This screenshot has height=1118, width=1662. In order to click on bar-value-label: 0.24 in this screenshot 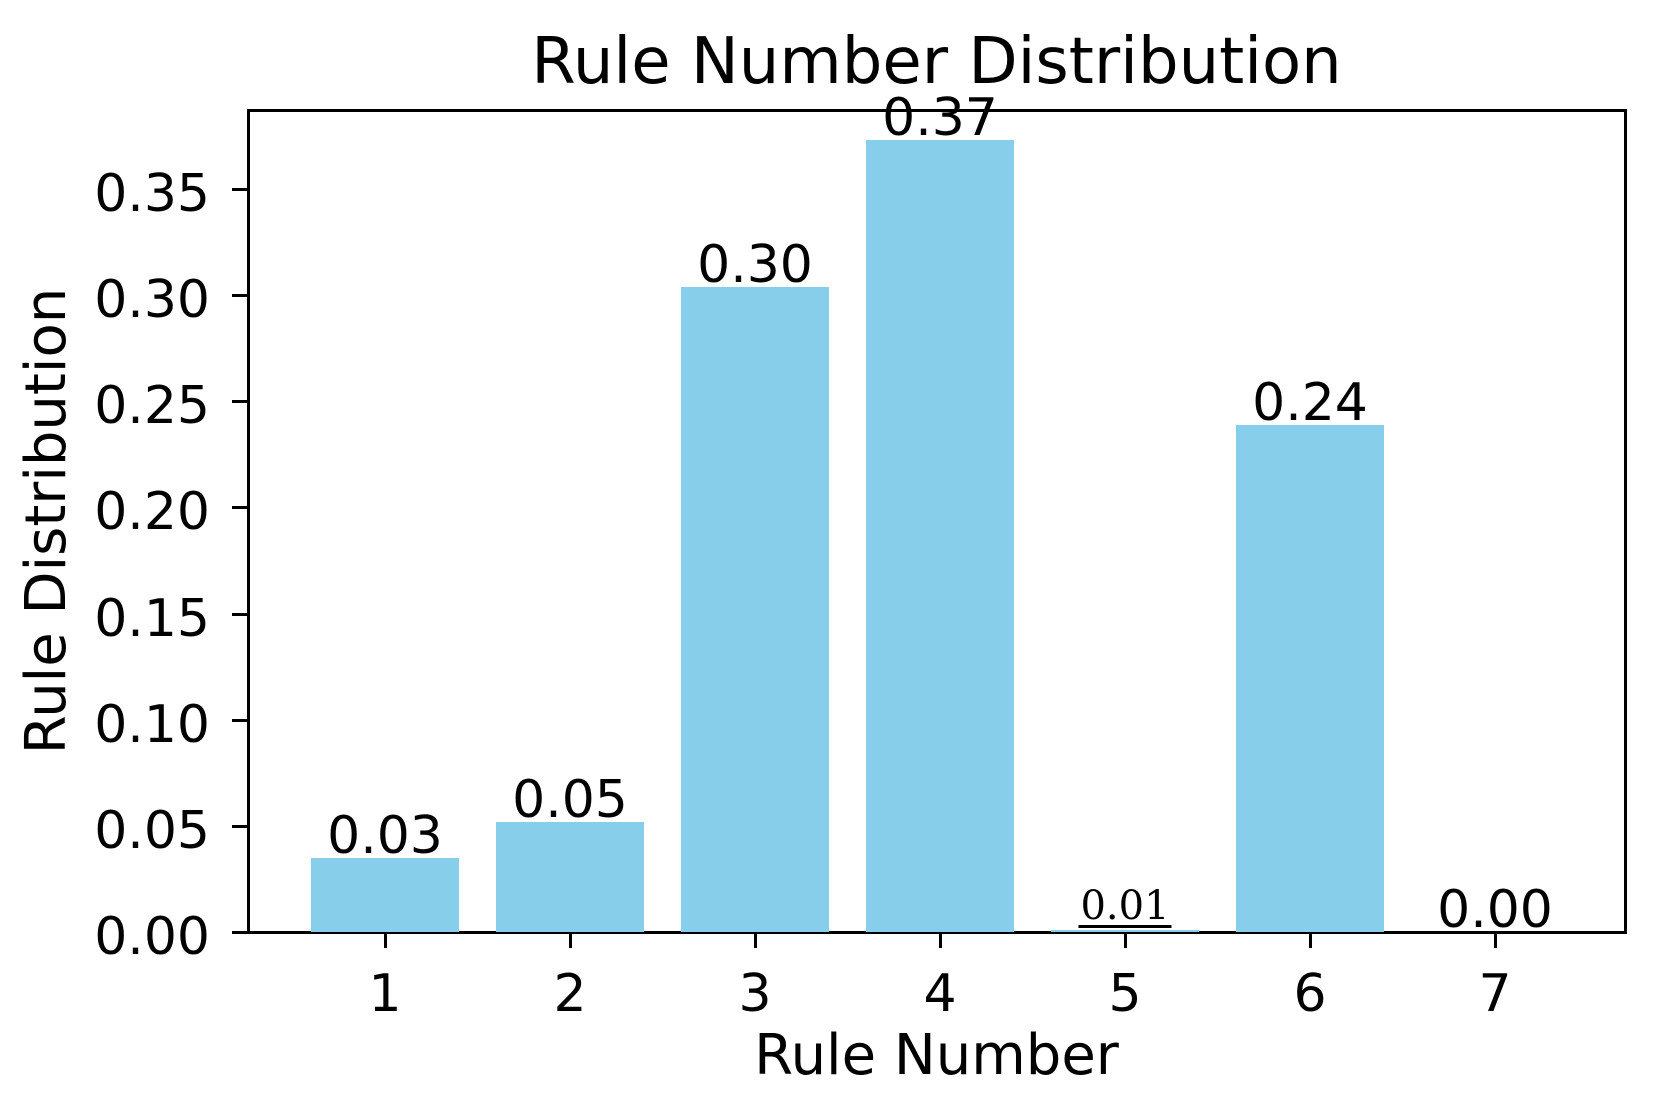, I will do `click(1310, 403)`.